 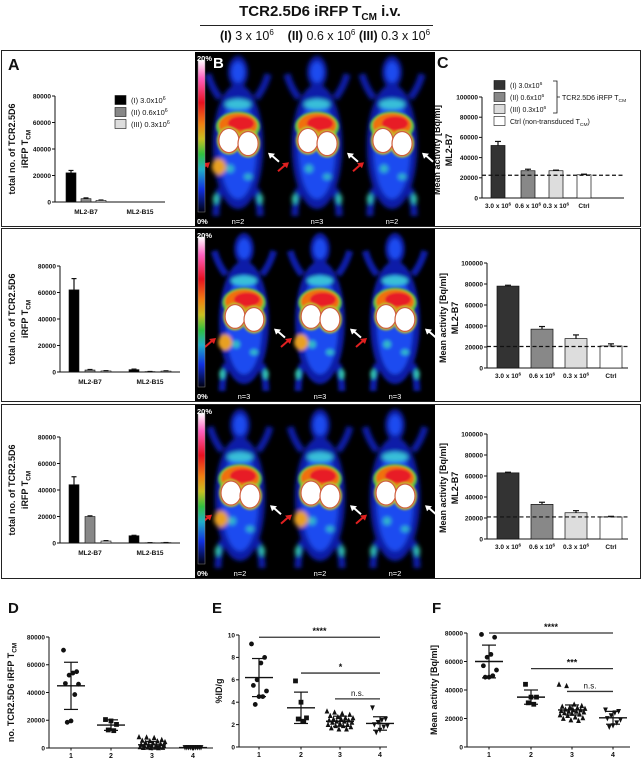 What do you see at coordinates (317, 221) in the screenshot?
I see `sample-size-label: n=3` at bounding box center [317, 221].